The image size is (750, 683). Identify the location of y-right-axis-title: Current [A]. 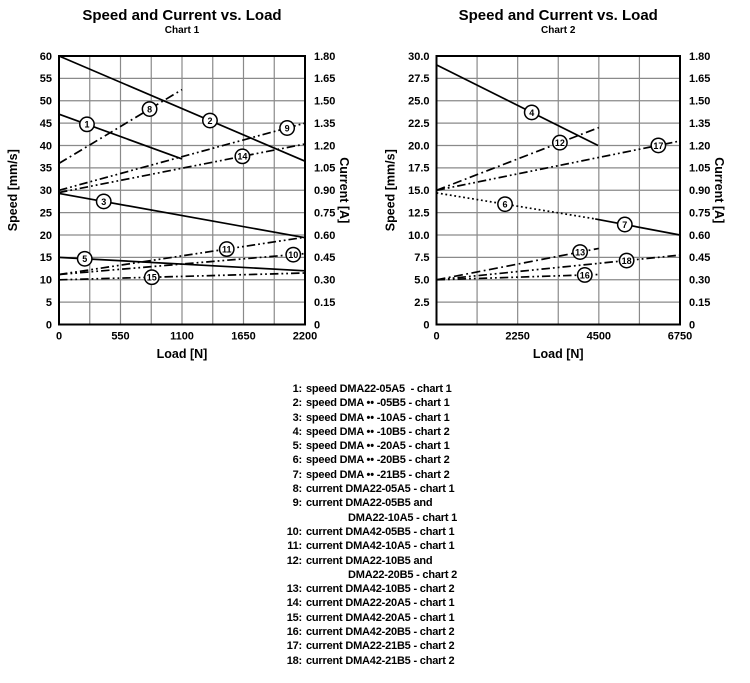
(344, 190).